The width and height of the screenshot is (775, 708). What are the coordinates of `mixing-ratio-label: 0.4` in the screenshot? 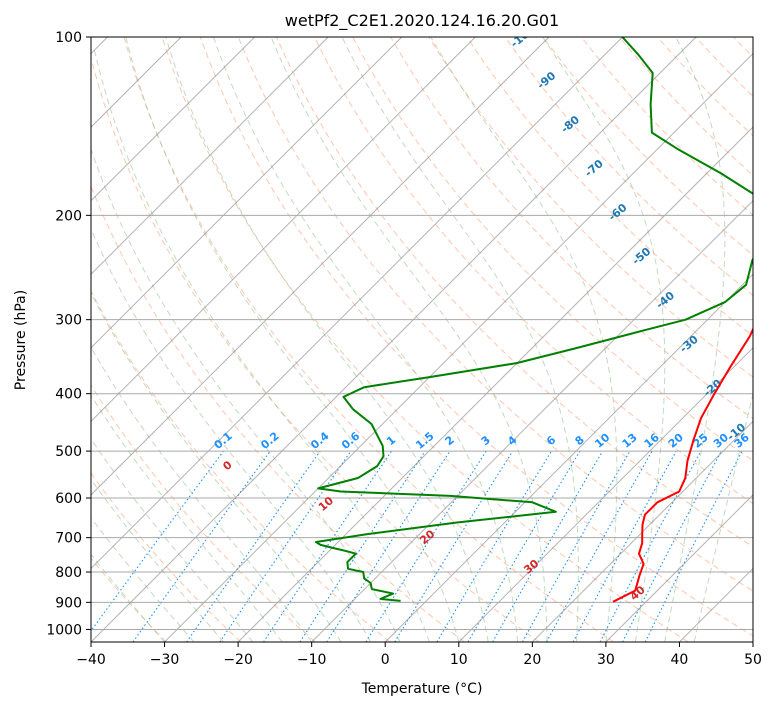 It's located at (320, 440).